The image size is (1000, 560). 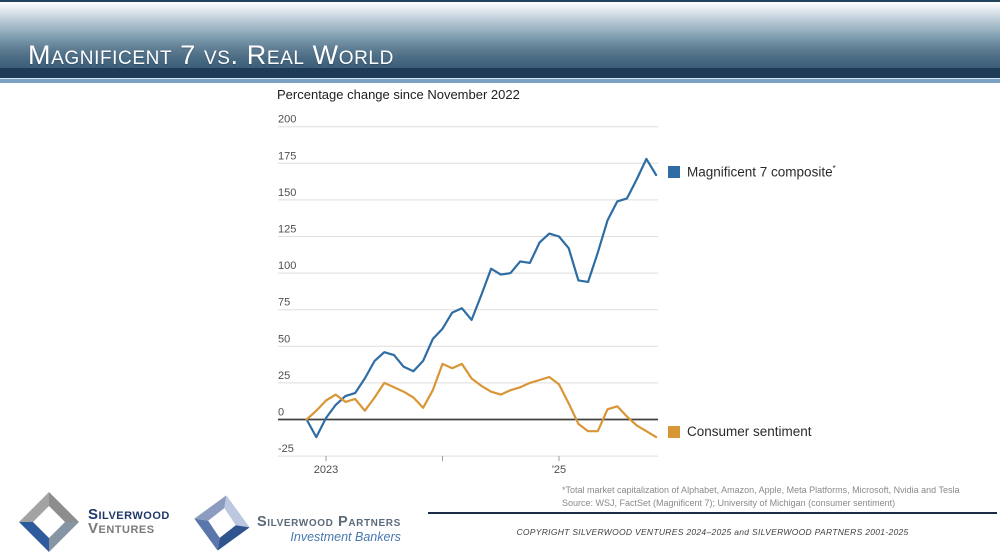 What do you see at coordinates (210, 508) in the screenshot?
I see `partners-facet-top-left` at bounding box center [210, 508].